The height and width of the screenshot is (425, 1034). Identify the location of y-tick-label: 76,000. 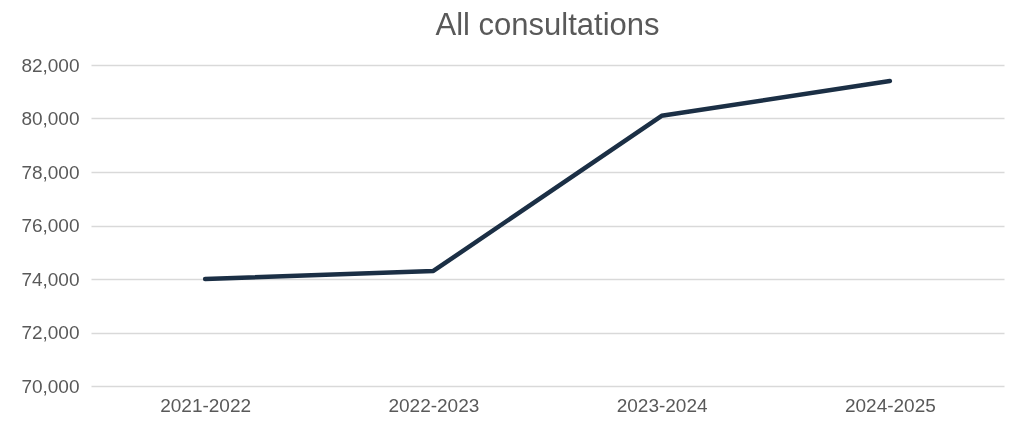
(50, 225).